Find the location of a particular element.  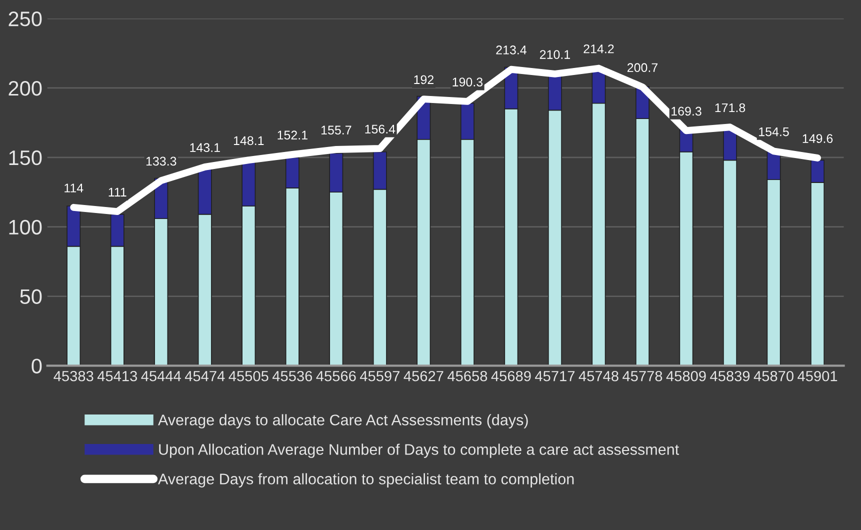

x-tick-label: 45689 is located at coordinates (511, 376).